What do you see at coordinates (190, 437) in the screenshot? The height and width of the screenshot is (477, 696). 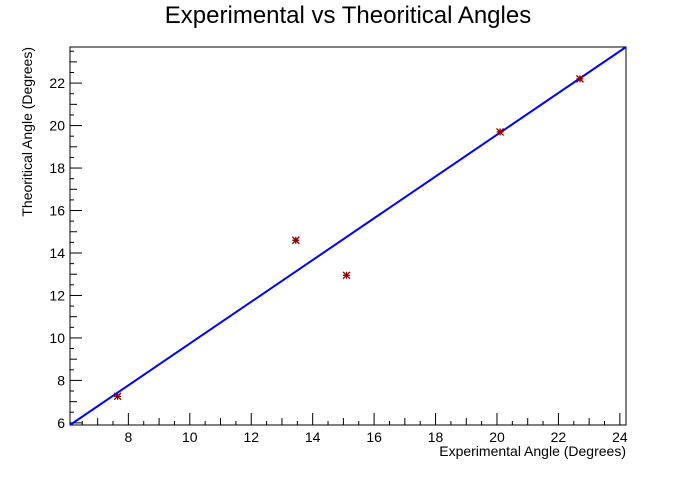 I see `x-tick-label: 10` at bounding box center [190, 437].